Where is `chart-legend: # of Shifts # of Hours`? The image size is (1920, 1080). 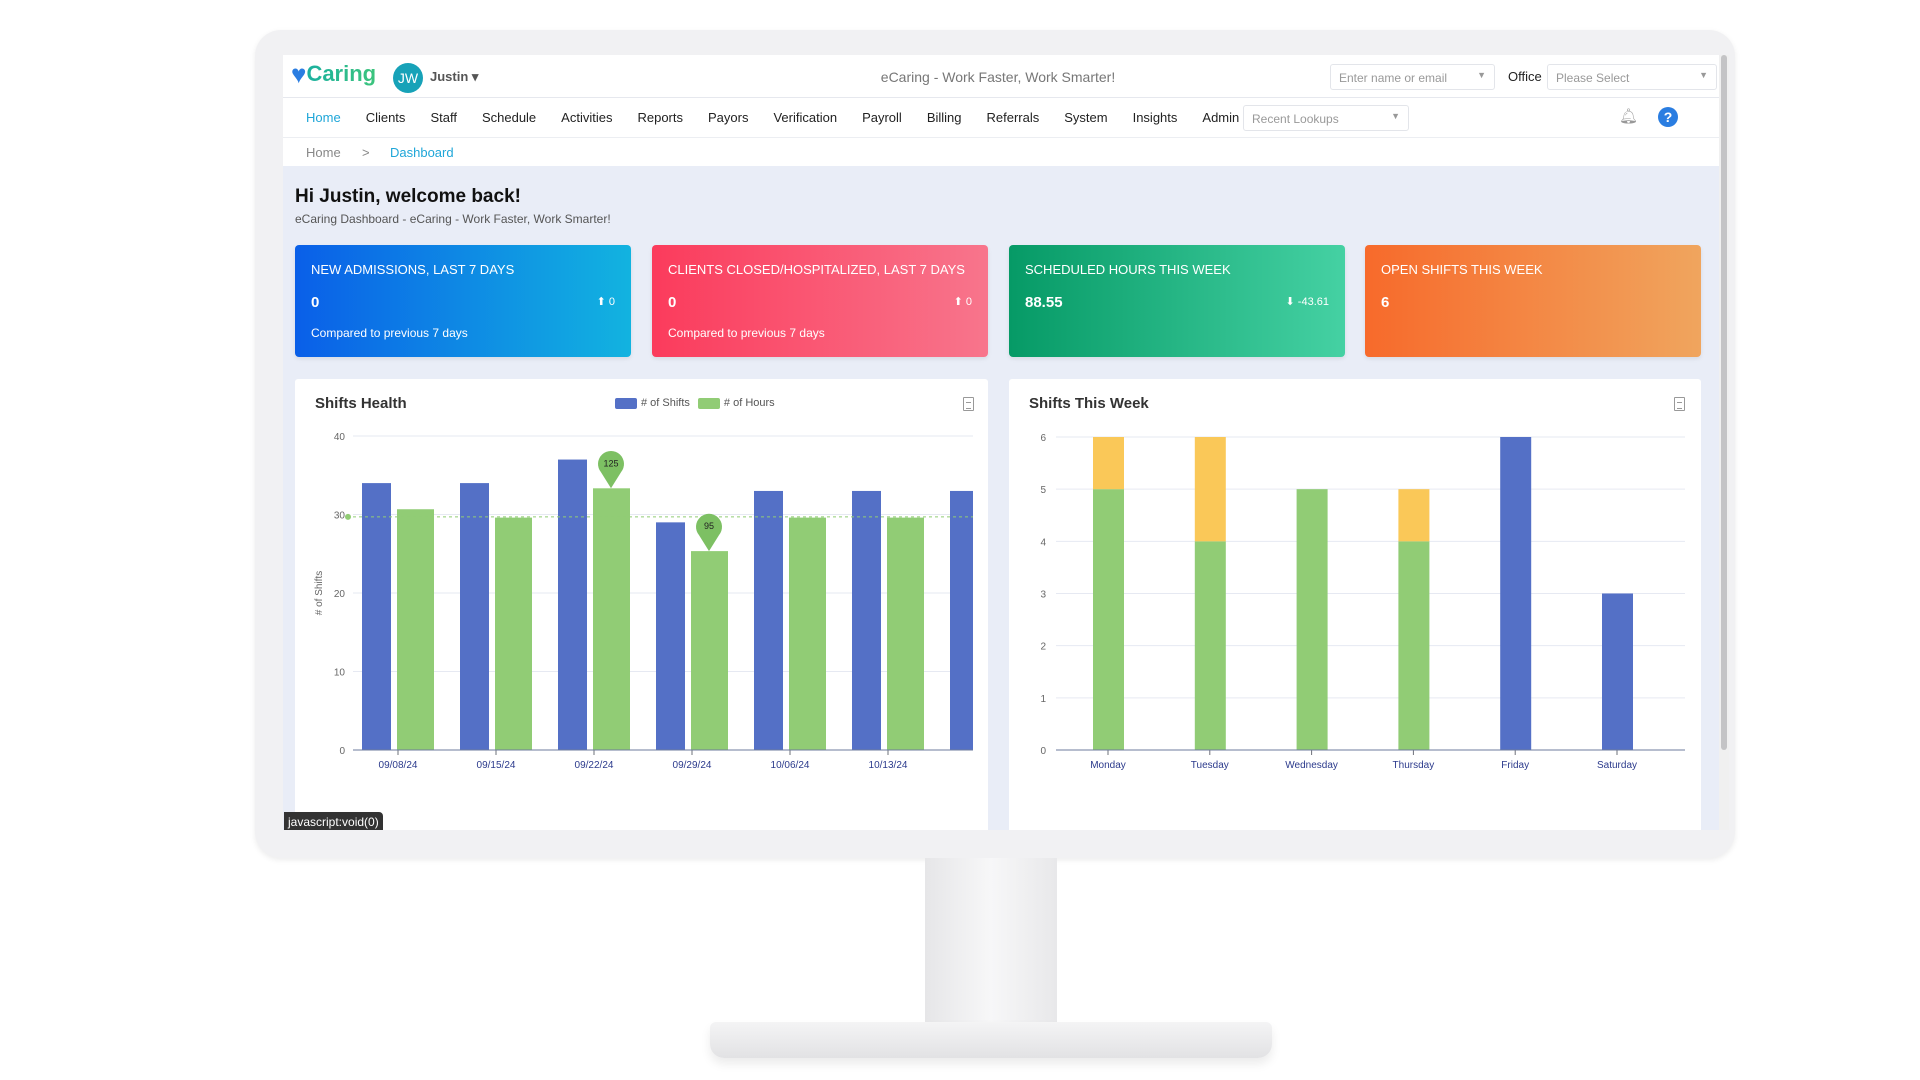
chart-legend: # of Shifts # of Hours is located at coordinates (695, 403).